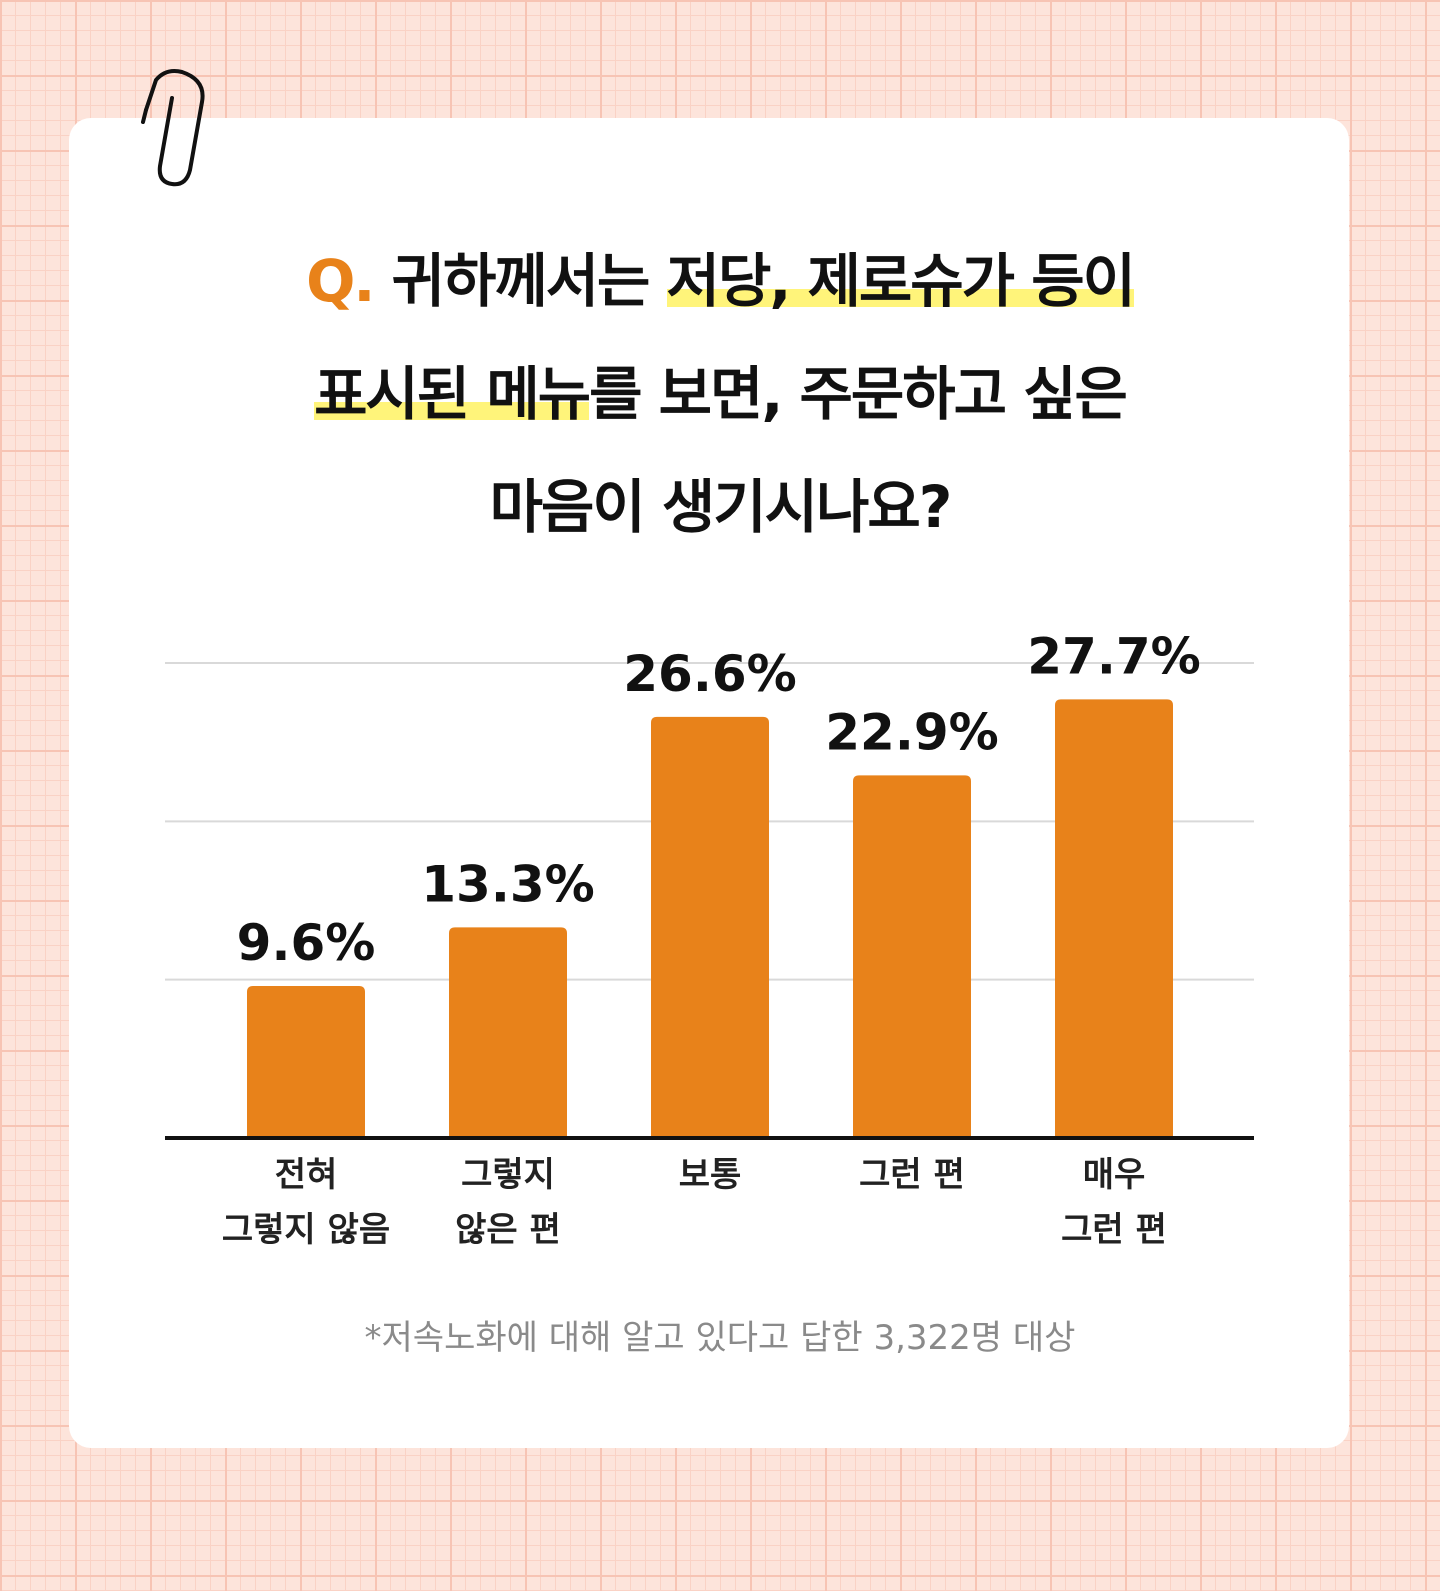 This screenshot has width=1440, height=1591. I want to click on title-part: 를 보면, 주문하고 싶은, so click(858, 394).